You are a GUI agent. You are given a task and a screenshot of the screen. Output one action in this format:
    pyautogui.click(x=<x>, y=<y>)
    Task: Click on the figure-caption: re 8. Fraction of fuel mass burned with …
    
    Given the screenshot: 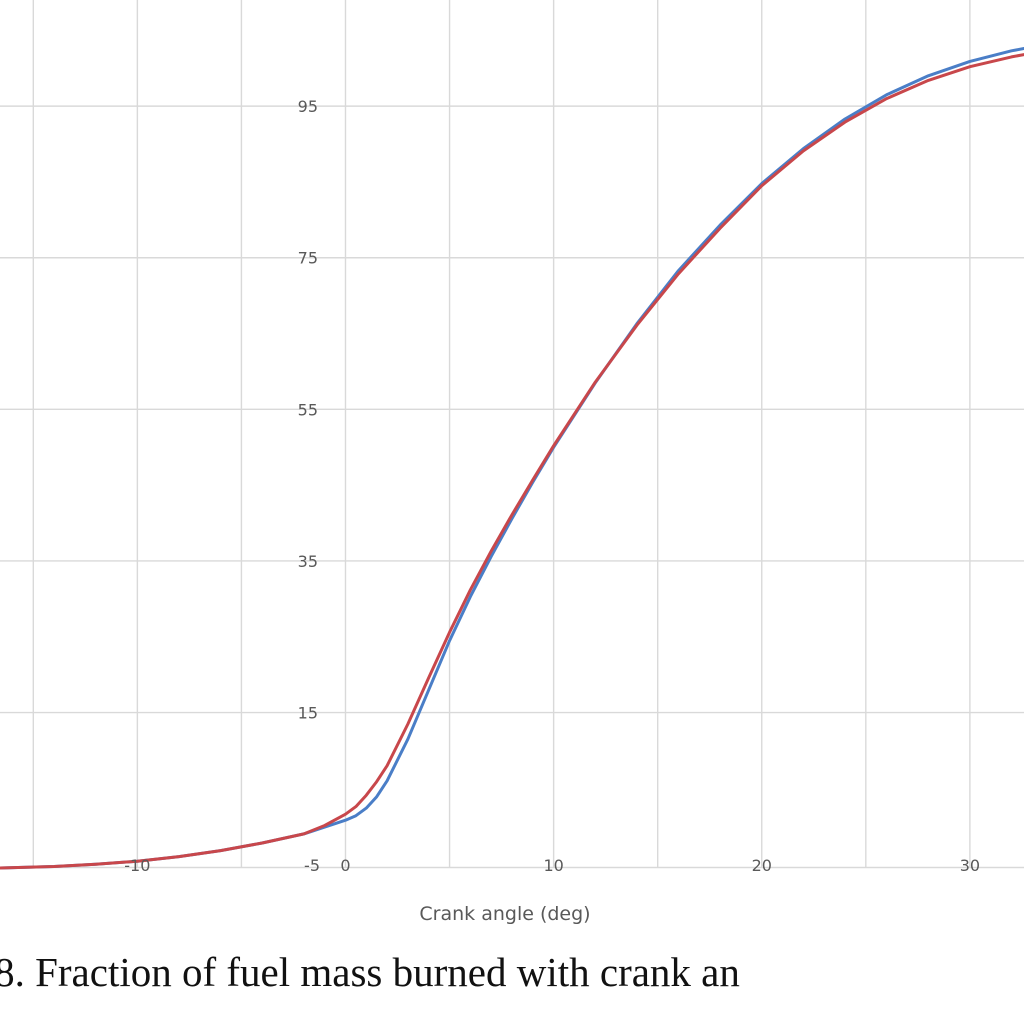 What is the action you would take?
    pyautogui.click(x=370, y=972)
    